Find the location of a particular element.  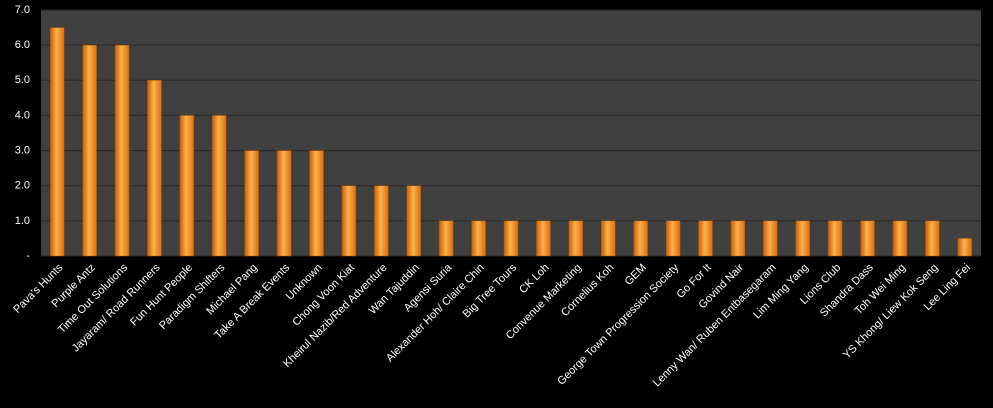

y-tick-label: 7.0 is located at coordinates (22, 10).